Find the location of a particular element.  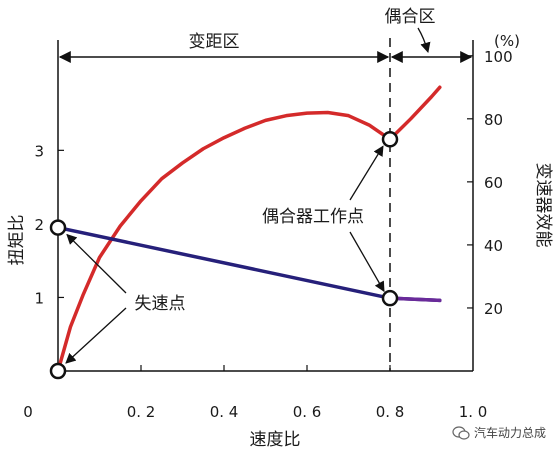

y-right-tick-label: 60 is located at coordinates (493, 183).